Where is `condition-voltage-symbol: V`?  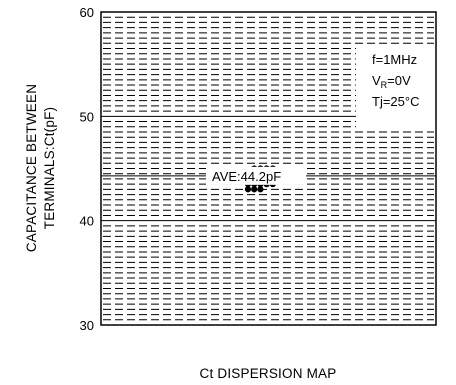 condition-voltage-symbol: V is located at coordinates (376, 80).